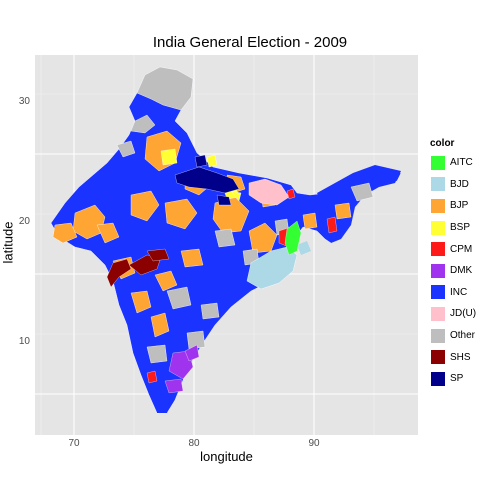 The image size is (500, 487). Describe the element at coordinates (226, 456) in the screenshot. I see `x-axis-label: longitude` at that location.